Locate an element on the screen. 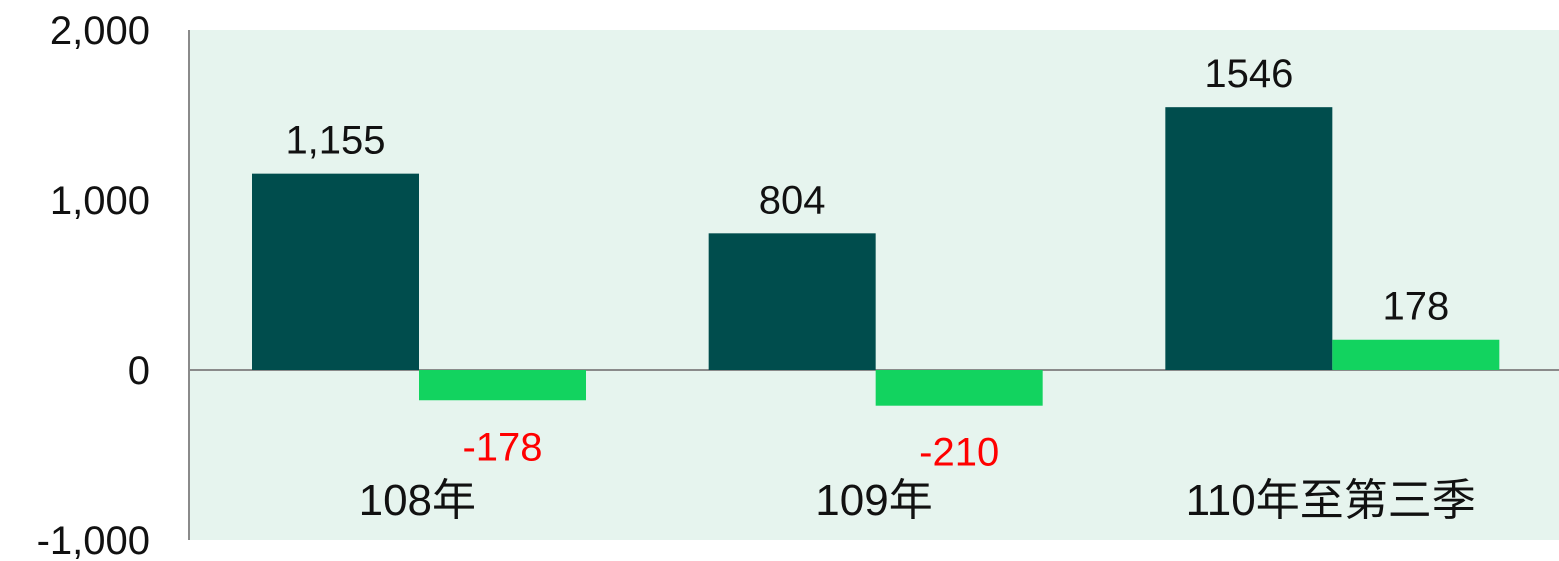  y-tick-label: -1,000 is located at coordinates (93, 540).